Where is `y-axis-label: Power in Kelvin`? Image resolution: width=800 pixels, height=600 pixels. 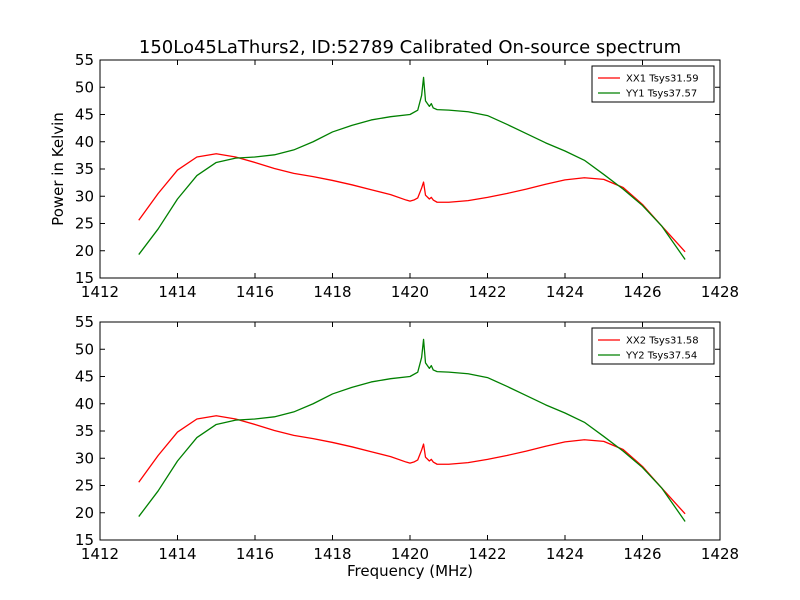 y-axis-label: Power in Kelvin is located at coordinates (58, 169).